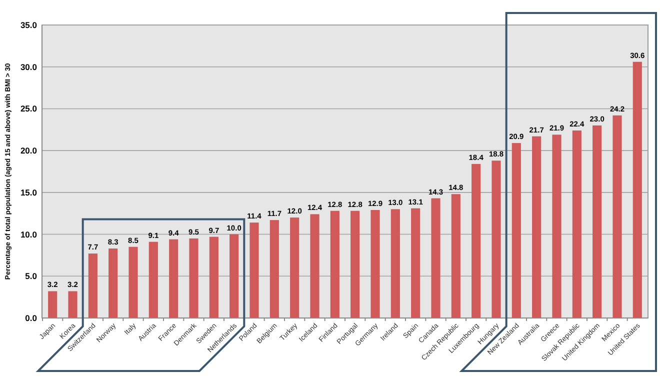 This screenshot has height=380, width=660. What do you see at coordinates (29, 192) in the screenshot?
I see `y-tick-label: 15.0` at bounding box center [29, 192].